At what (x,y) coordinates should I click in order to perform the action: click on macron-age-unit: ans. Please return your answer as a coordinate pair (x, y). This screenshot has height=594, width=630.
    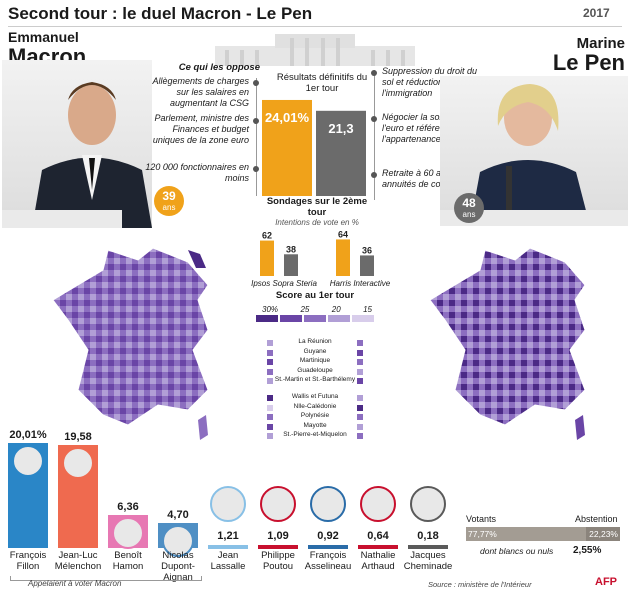
    Looking at the image, I should click on (169, 207).